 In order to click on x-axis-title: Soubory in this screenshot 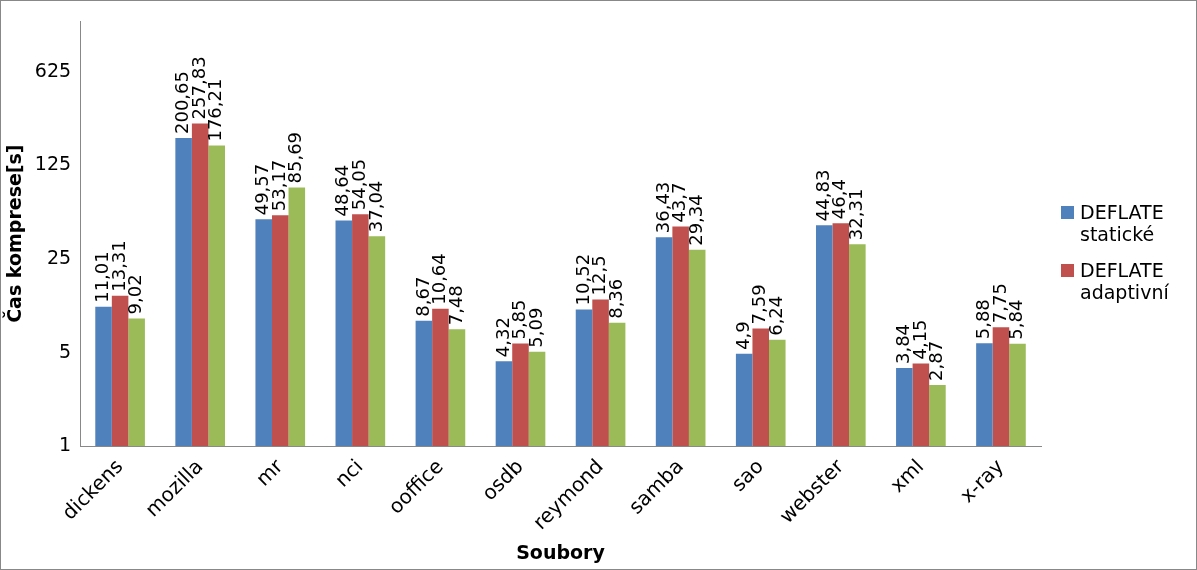, I will do `click(561, 551)`.